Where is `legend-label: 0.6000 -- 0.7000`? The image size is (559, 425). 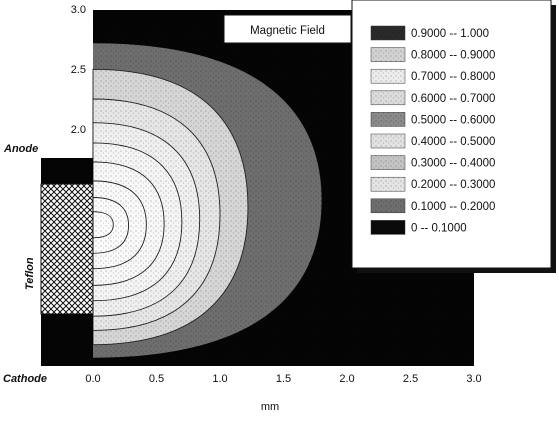 legend-label: 0.6000 -- 0.7000 is located at coordinates (453, 99).